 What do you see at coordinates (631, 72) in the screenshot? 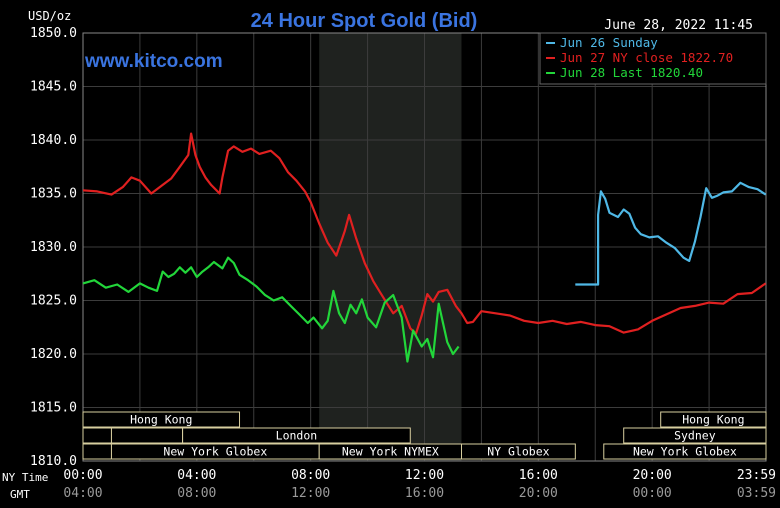
I see `legend-entry: Jun 28 Last 1820.40` at bounding box center [631, 72].